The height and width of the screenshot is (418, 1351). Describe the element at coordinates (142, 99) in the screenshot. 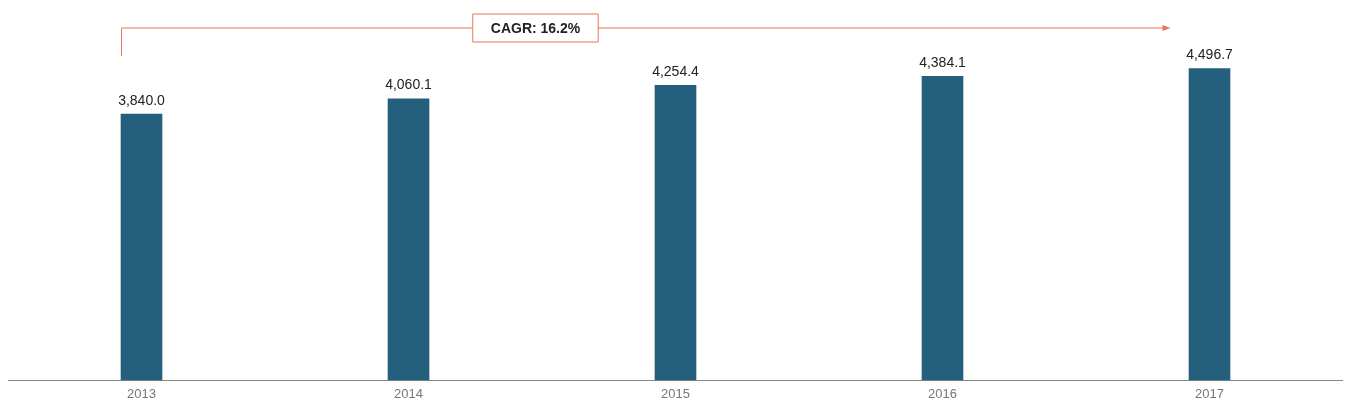

I see `data-label: 3,840.0` at that location.